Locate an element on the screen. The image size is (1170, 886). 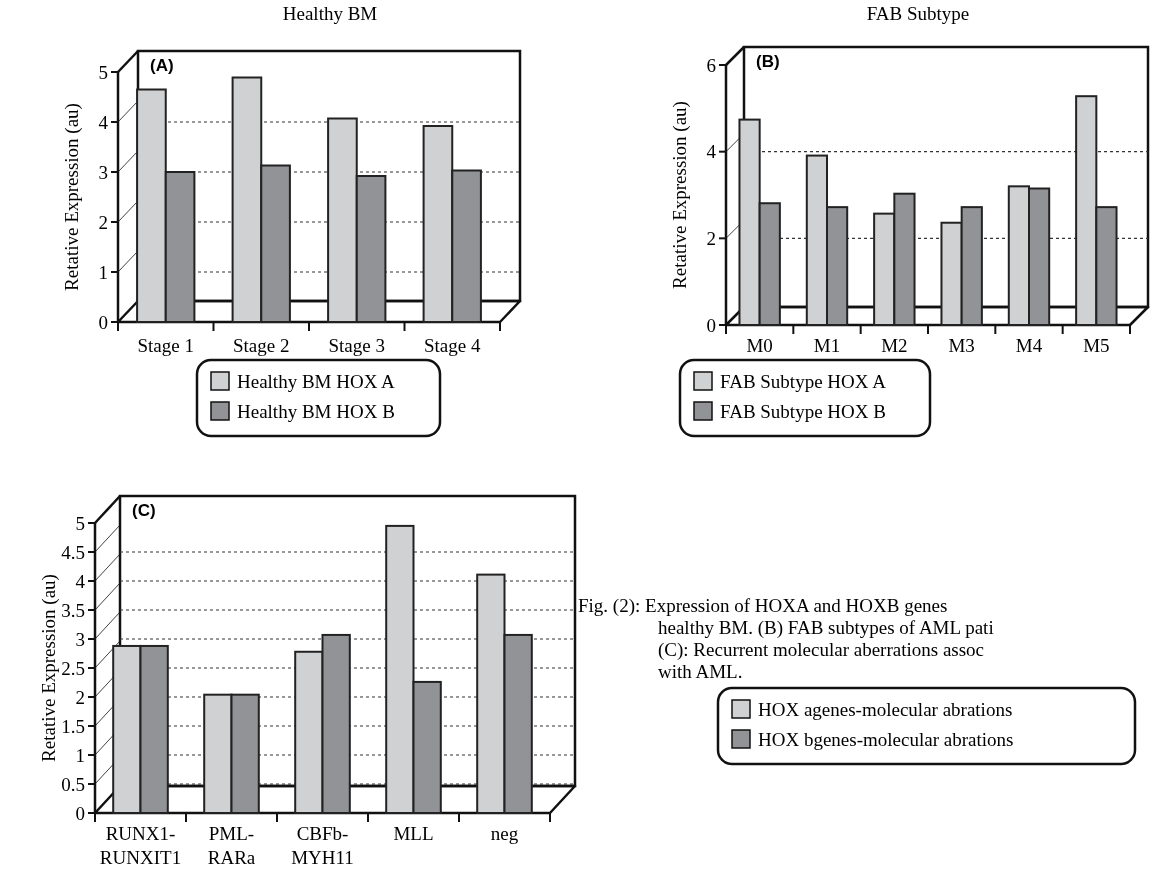
legend-label: Healthy BM HOX A is located at coordinates (316, 381).